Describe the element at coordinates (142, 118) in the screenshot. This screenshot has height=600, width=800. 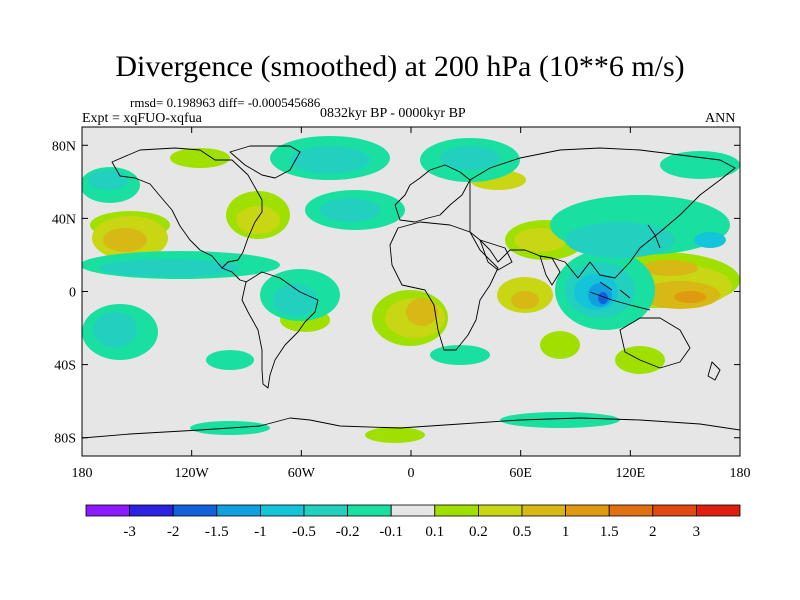
I see `experiment-label: Expt = xqFUO-xqfua` at that location.